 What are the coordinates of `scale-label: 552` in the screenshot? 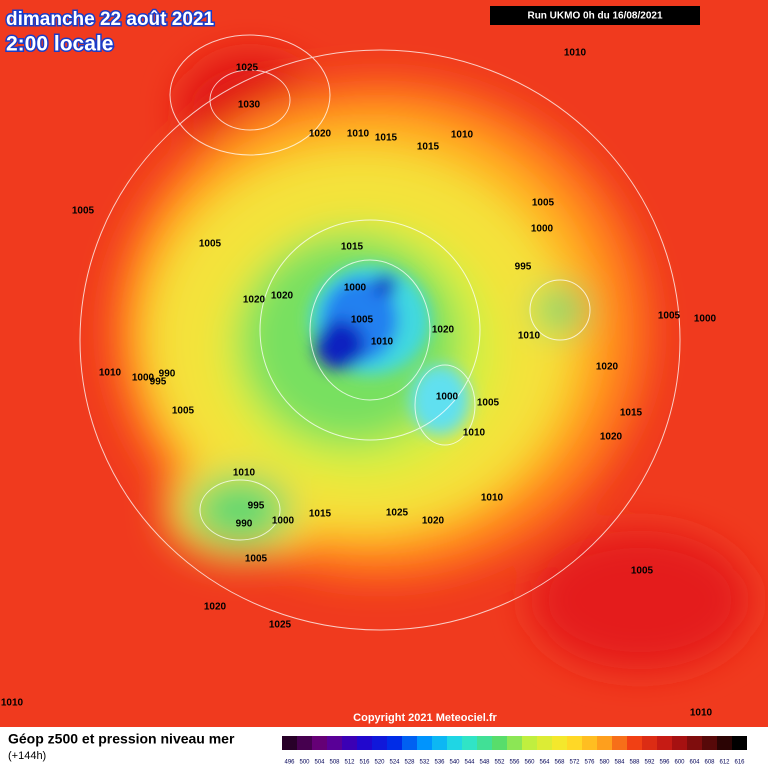 It's located at (499, 763).